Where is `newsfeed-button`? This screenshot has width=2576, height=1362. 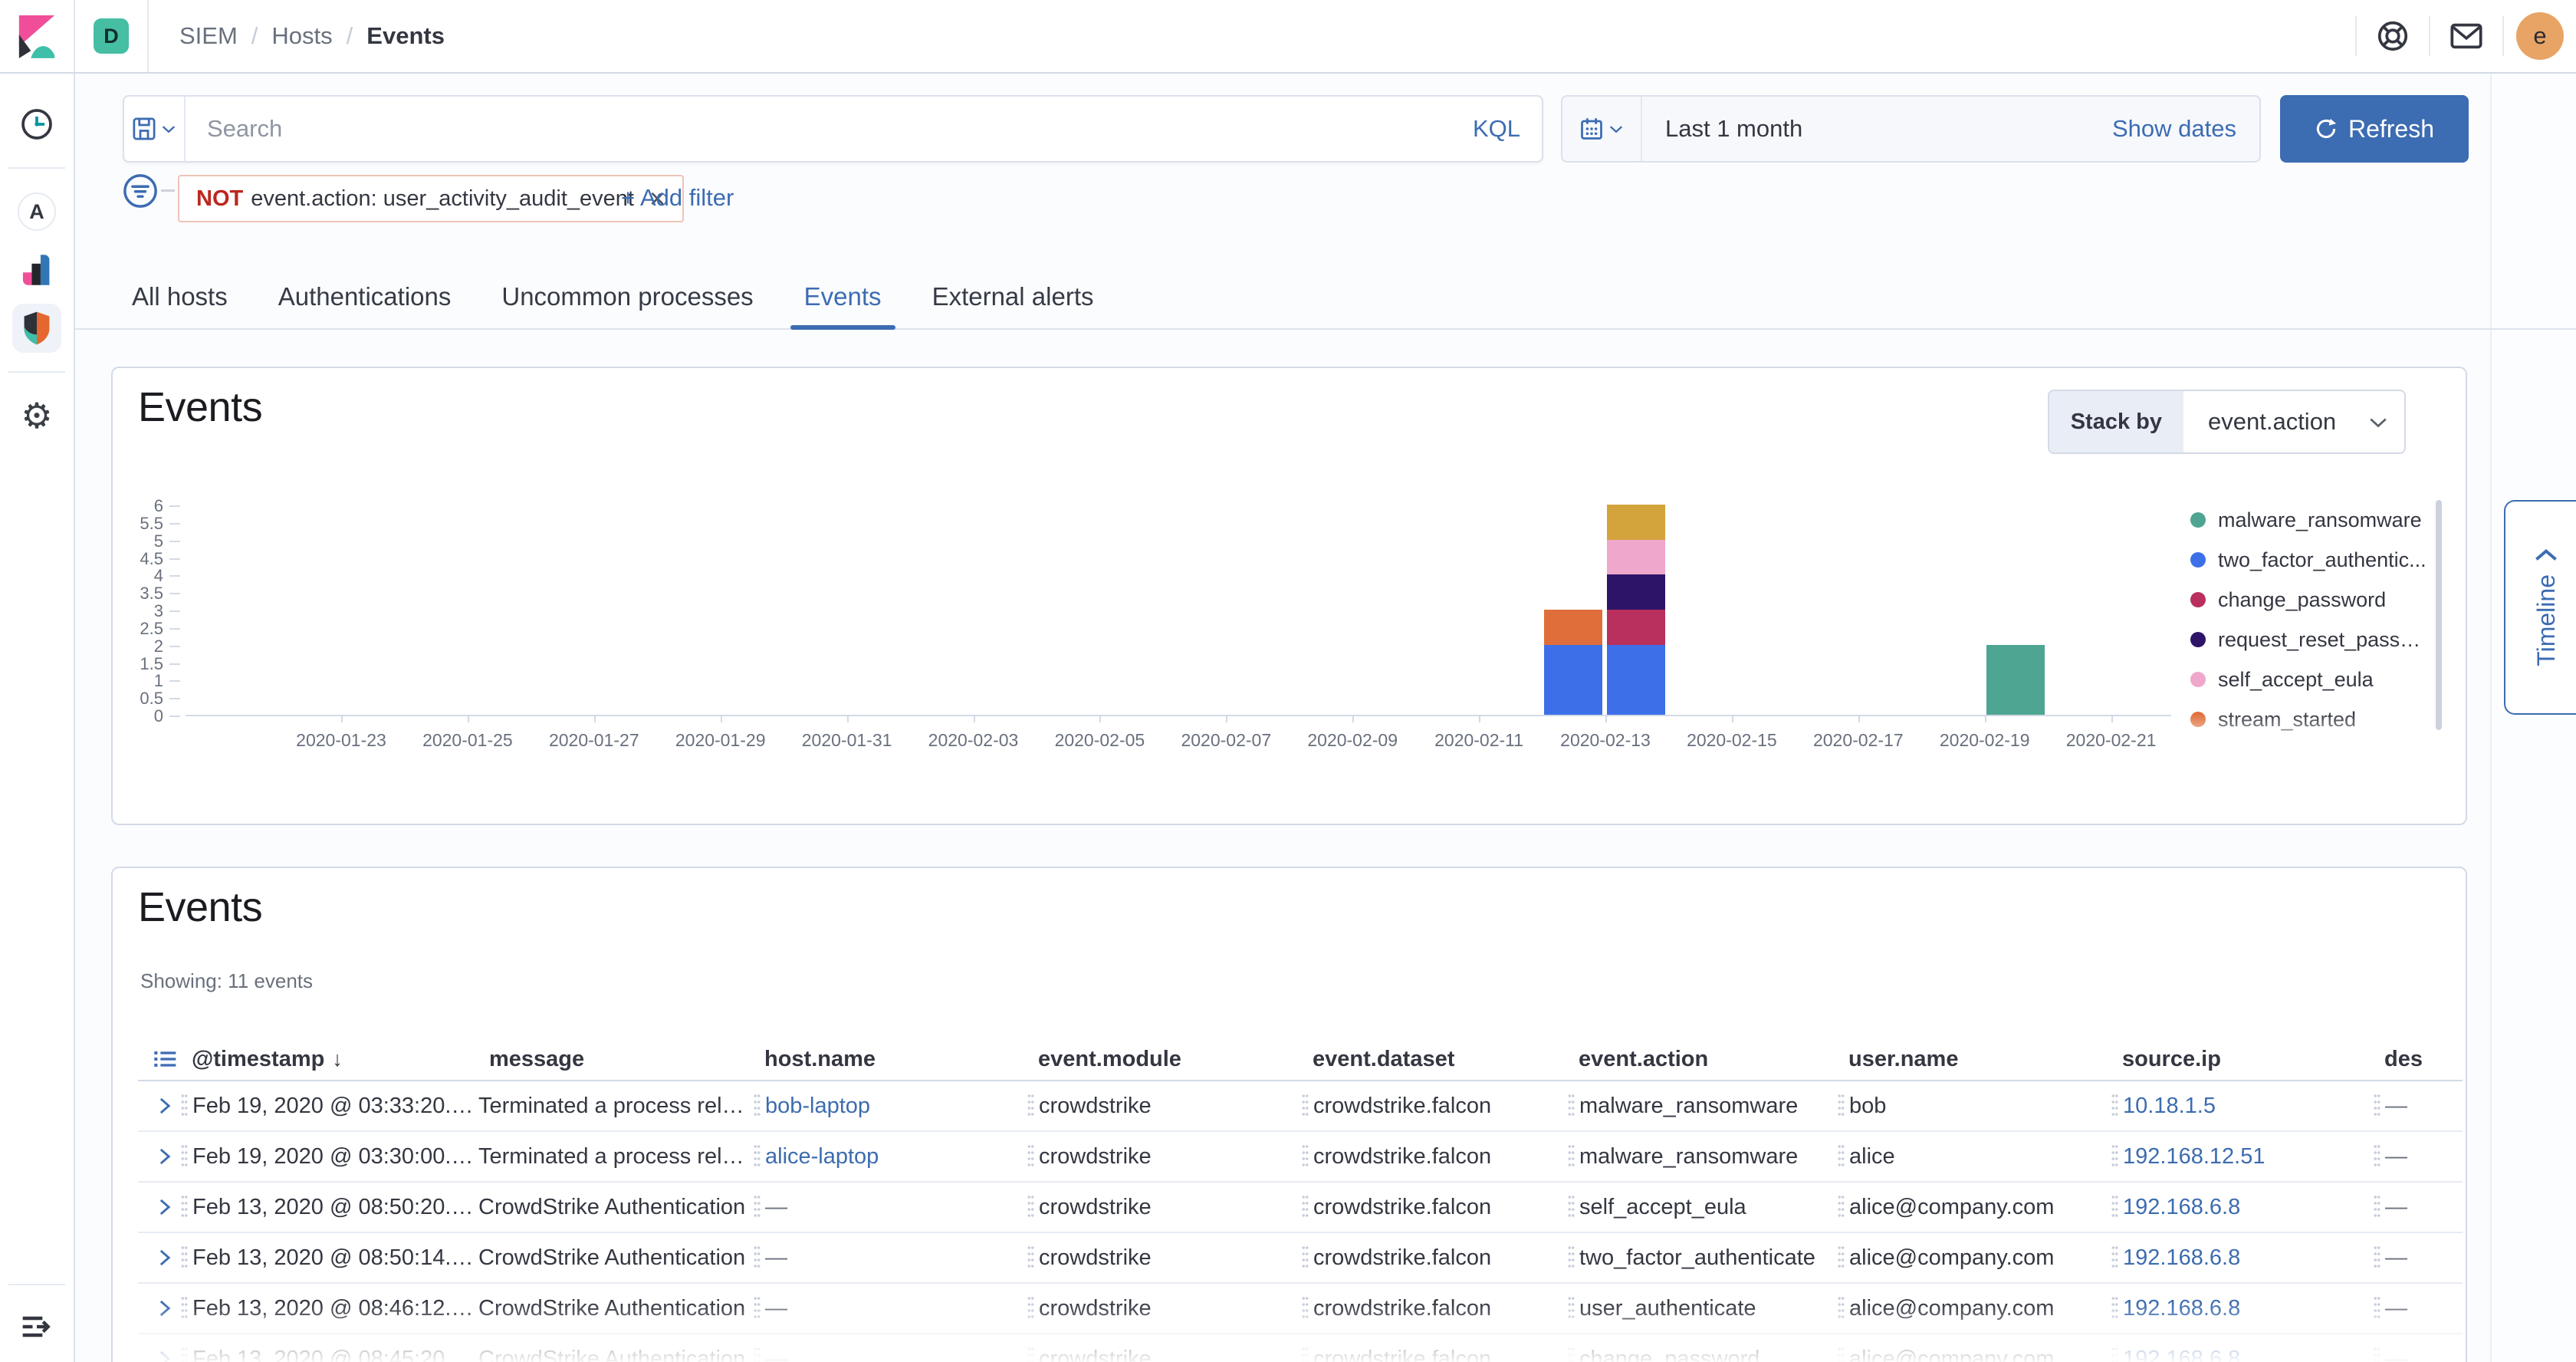 newsfeed-button is located at coordinates (2466, 36).